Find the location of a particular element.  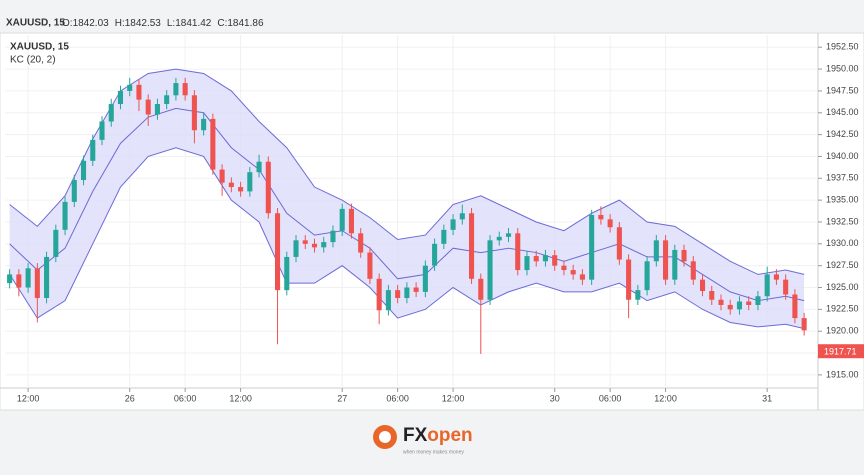

last-price-label: 1917.71 is located at coordinates (840, 352).